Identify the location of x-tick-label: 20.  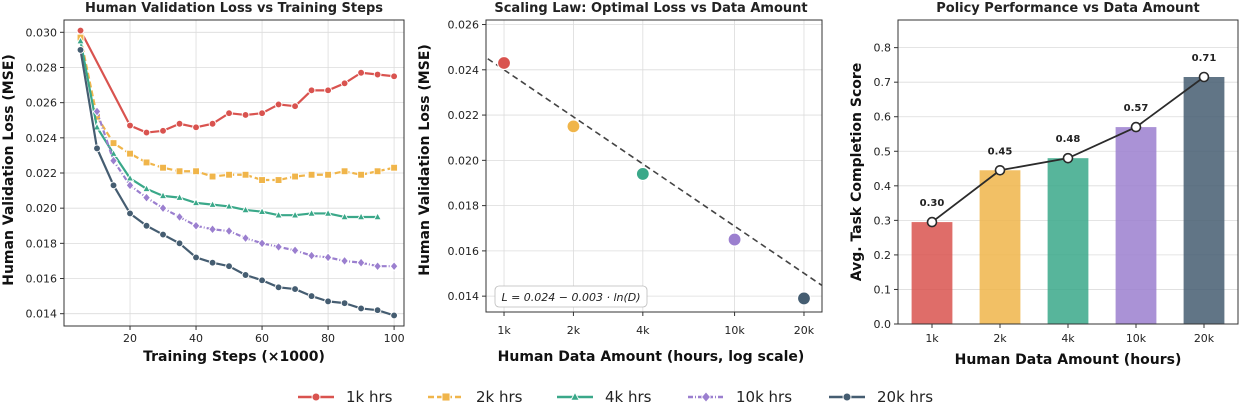
(130, 338).